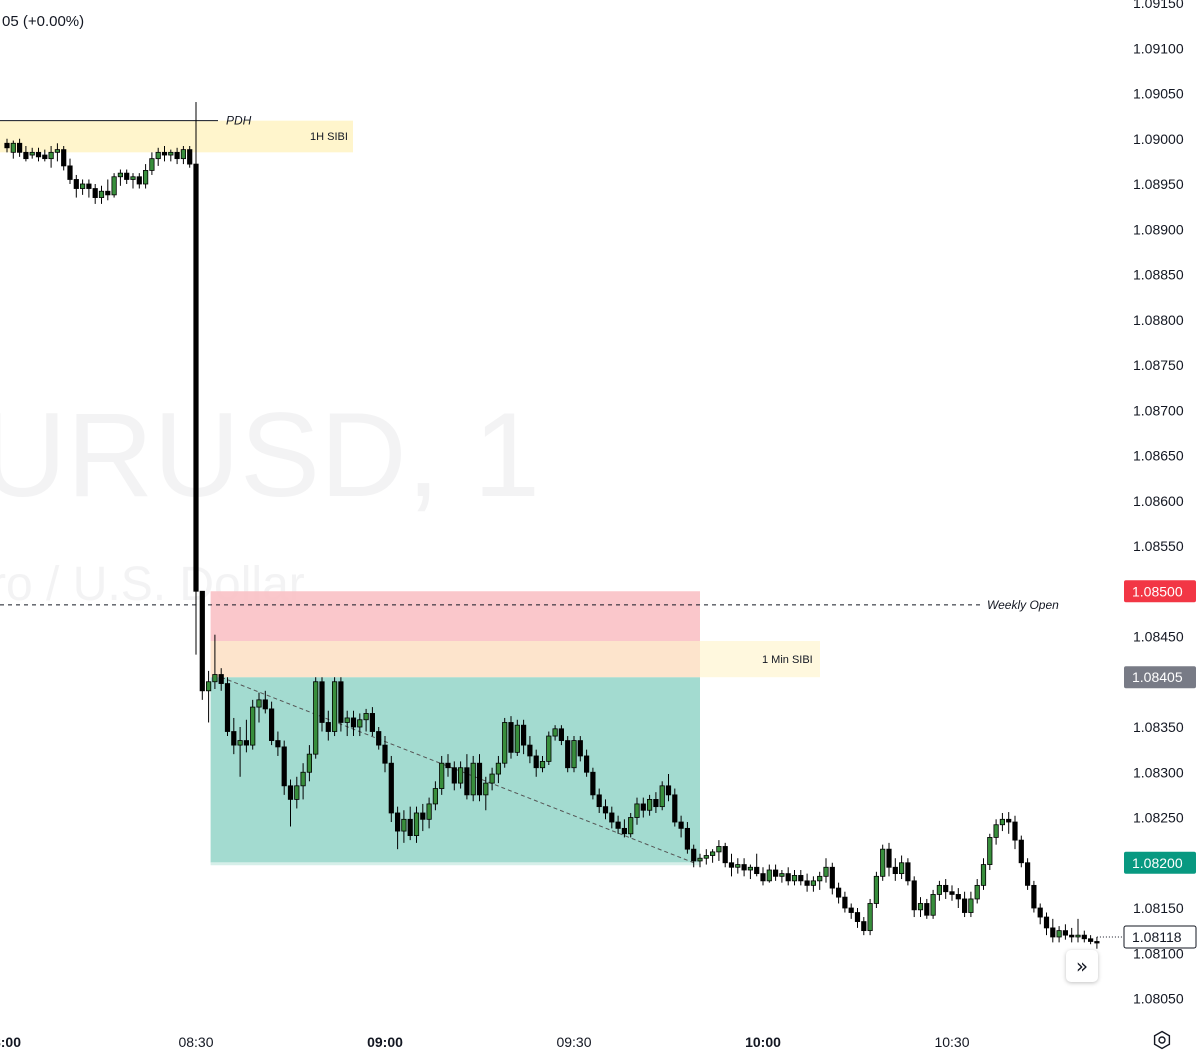 The image size is (1200, 1060). What do you see at coordinates (1158, 772) in the screenshot?
I see `price-tick-label: 1.08300` at bounding box center [1158, 772].